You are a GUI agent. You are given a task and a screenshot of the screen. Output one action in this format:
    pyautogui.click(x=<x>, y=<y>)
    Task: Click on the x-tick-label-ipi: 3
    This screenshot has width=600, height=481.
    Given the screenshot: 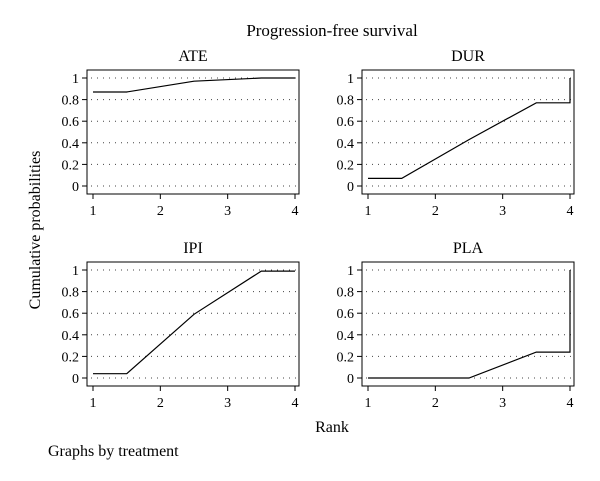 What is the action you would take?
    pyautogui.click(x=227, y=403)
    